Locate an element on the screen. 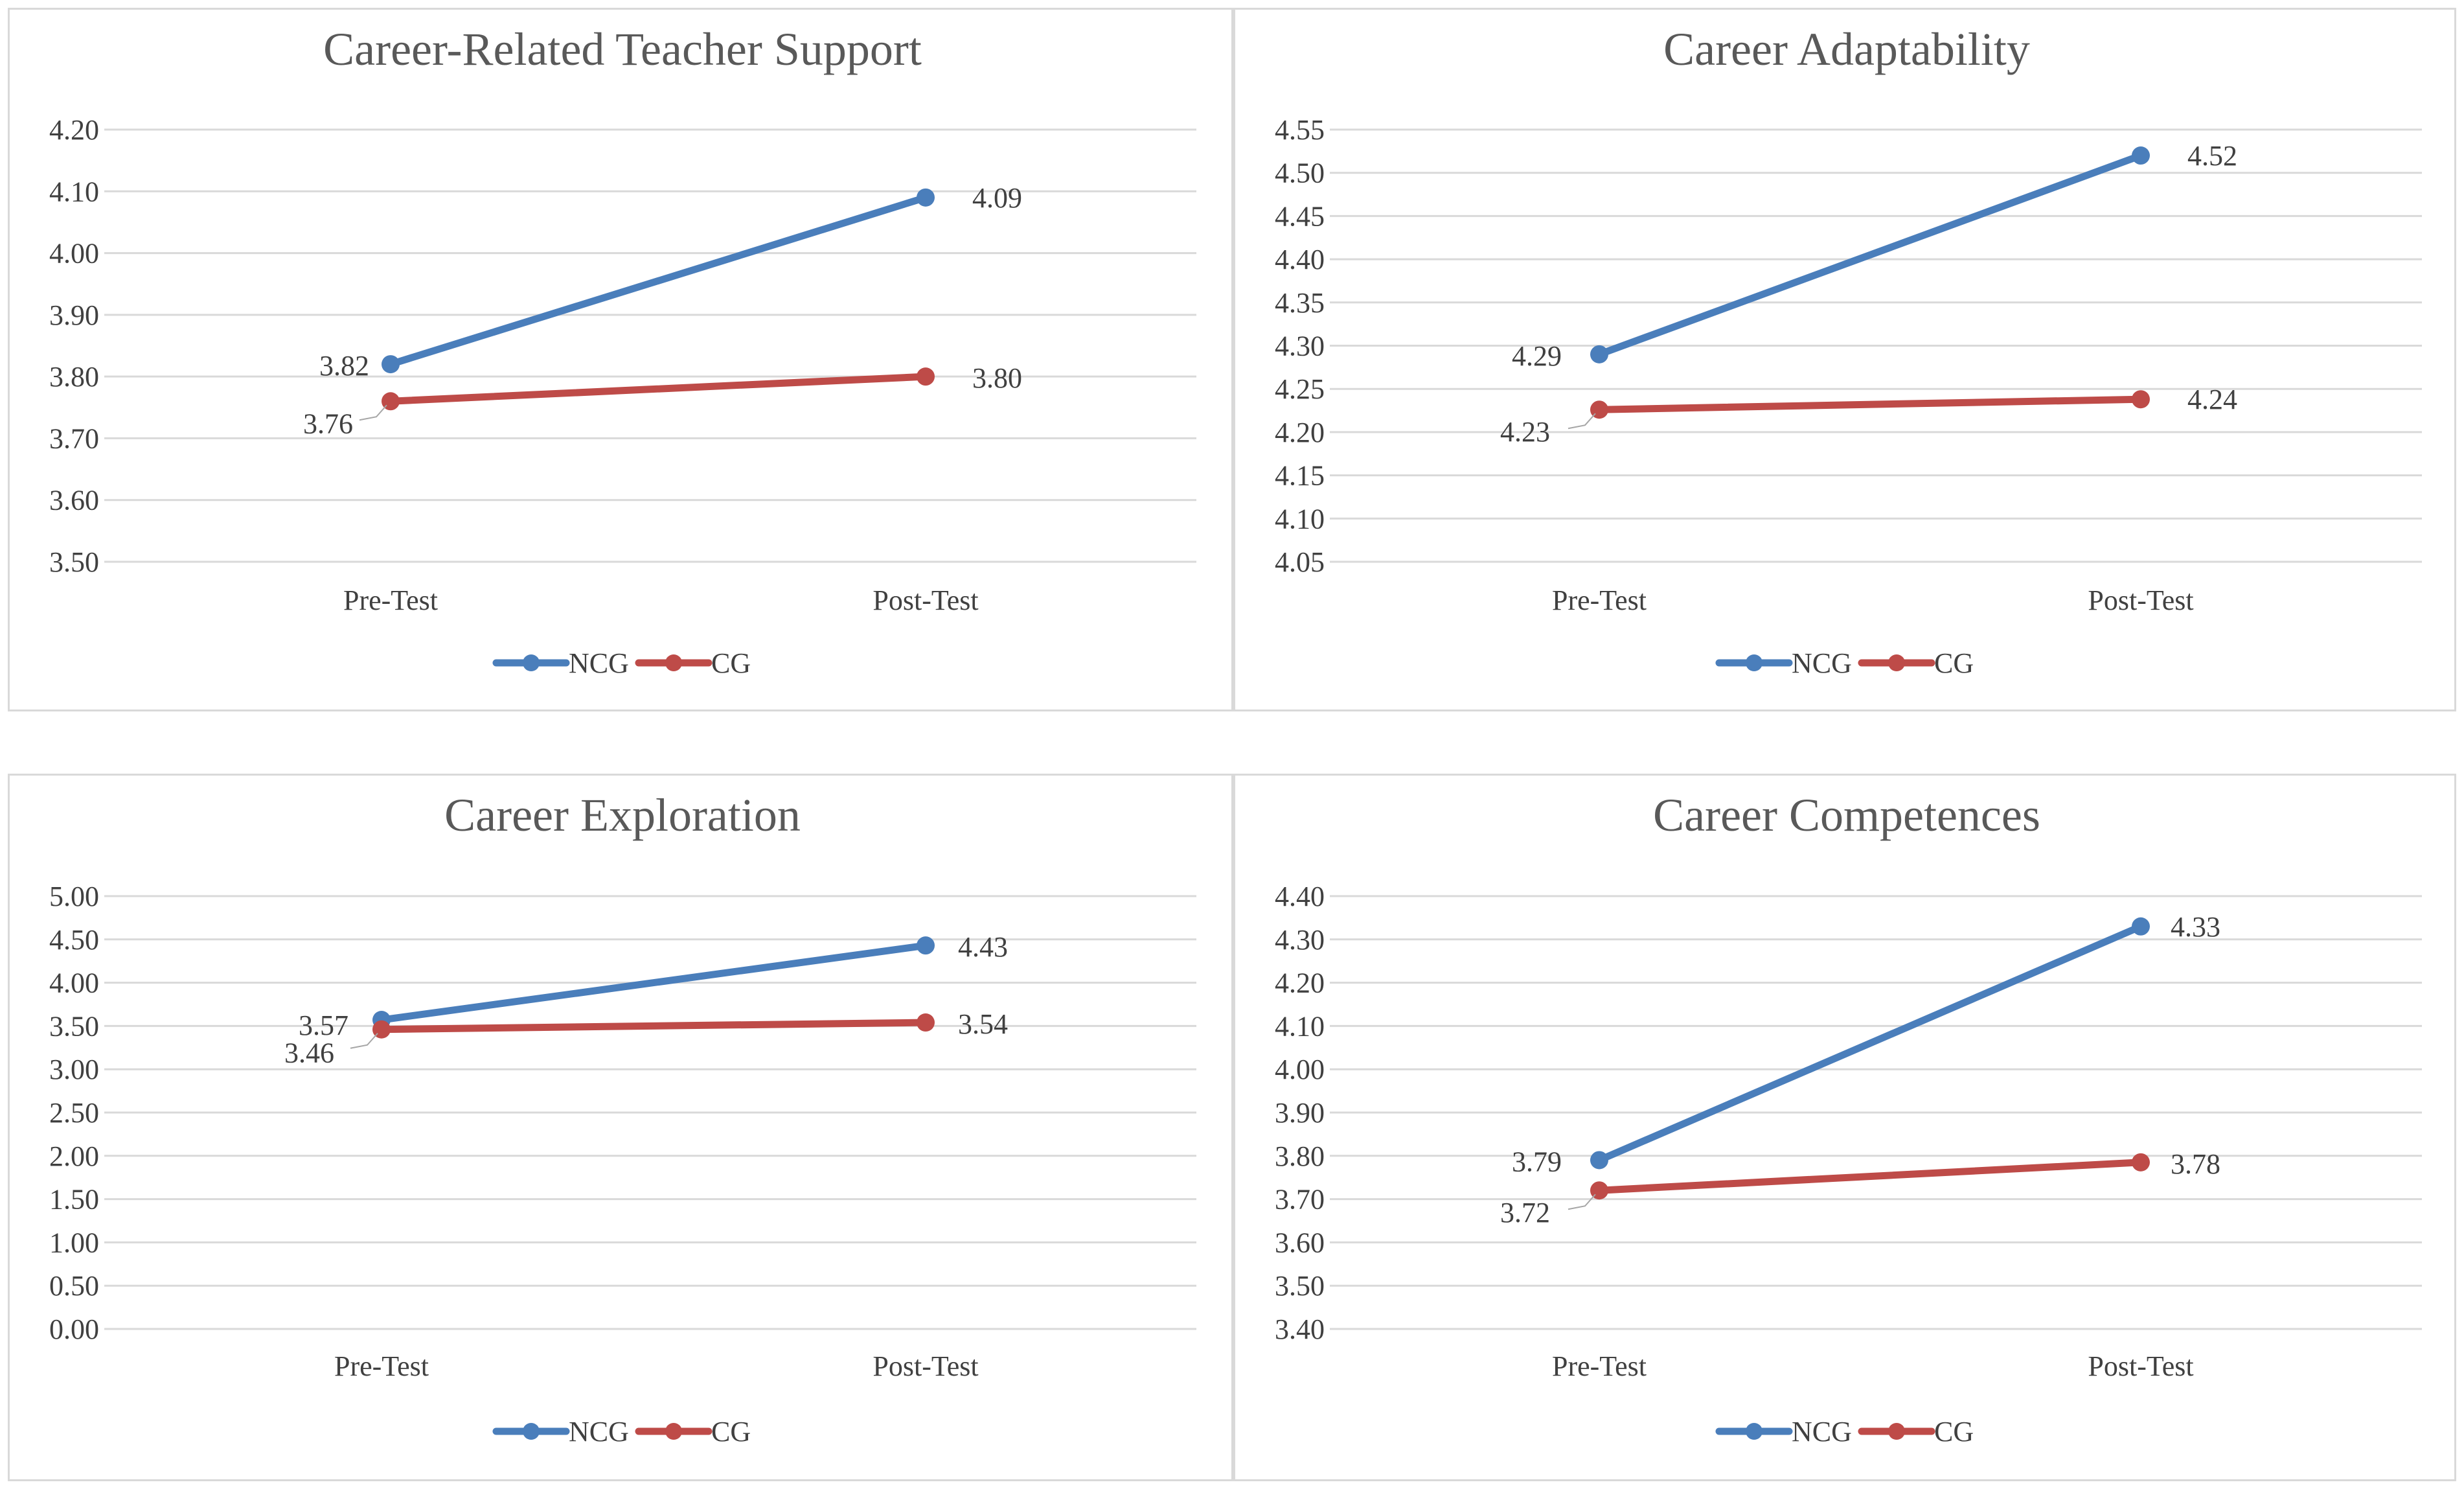 This screenshot has width=2464, height=1489. data-label-ncg: 3.79 is located at coordinates (1537, 1161).